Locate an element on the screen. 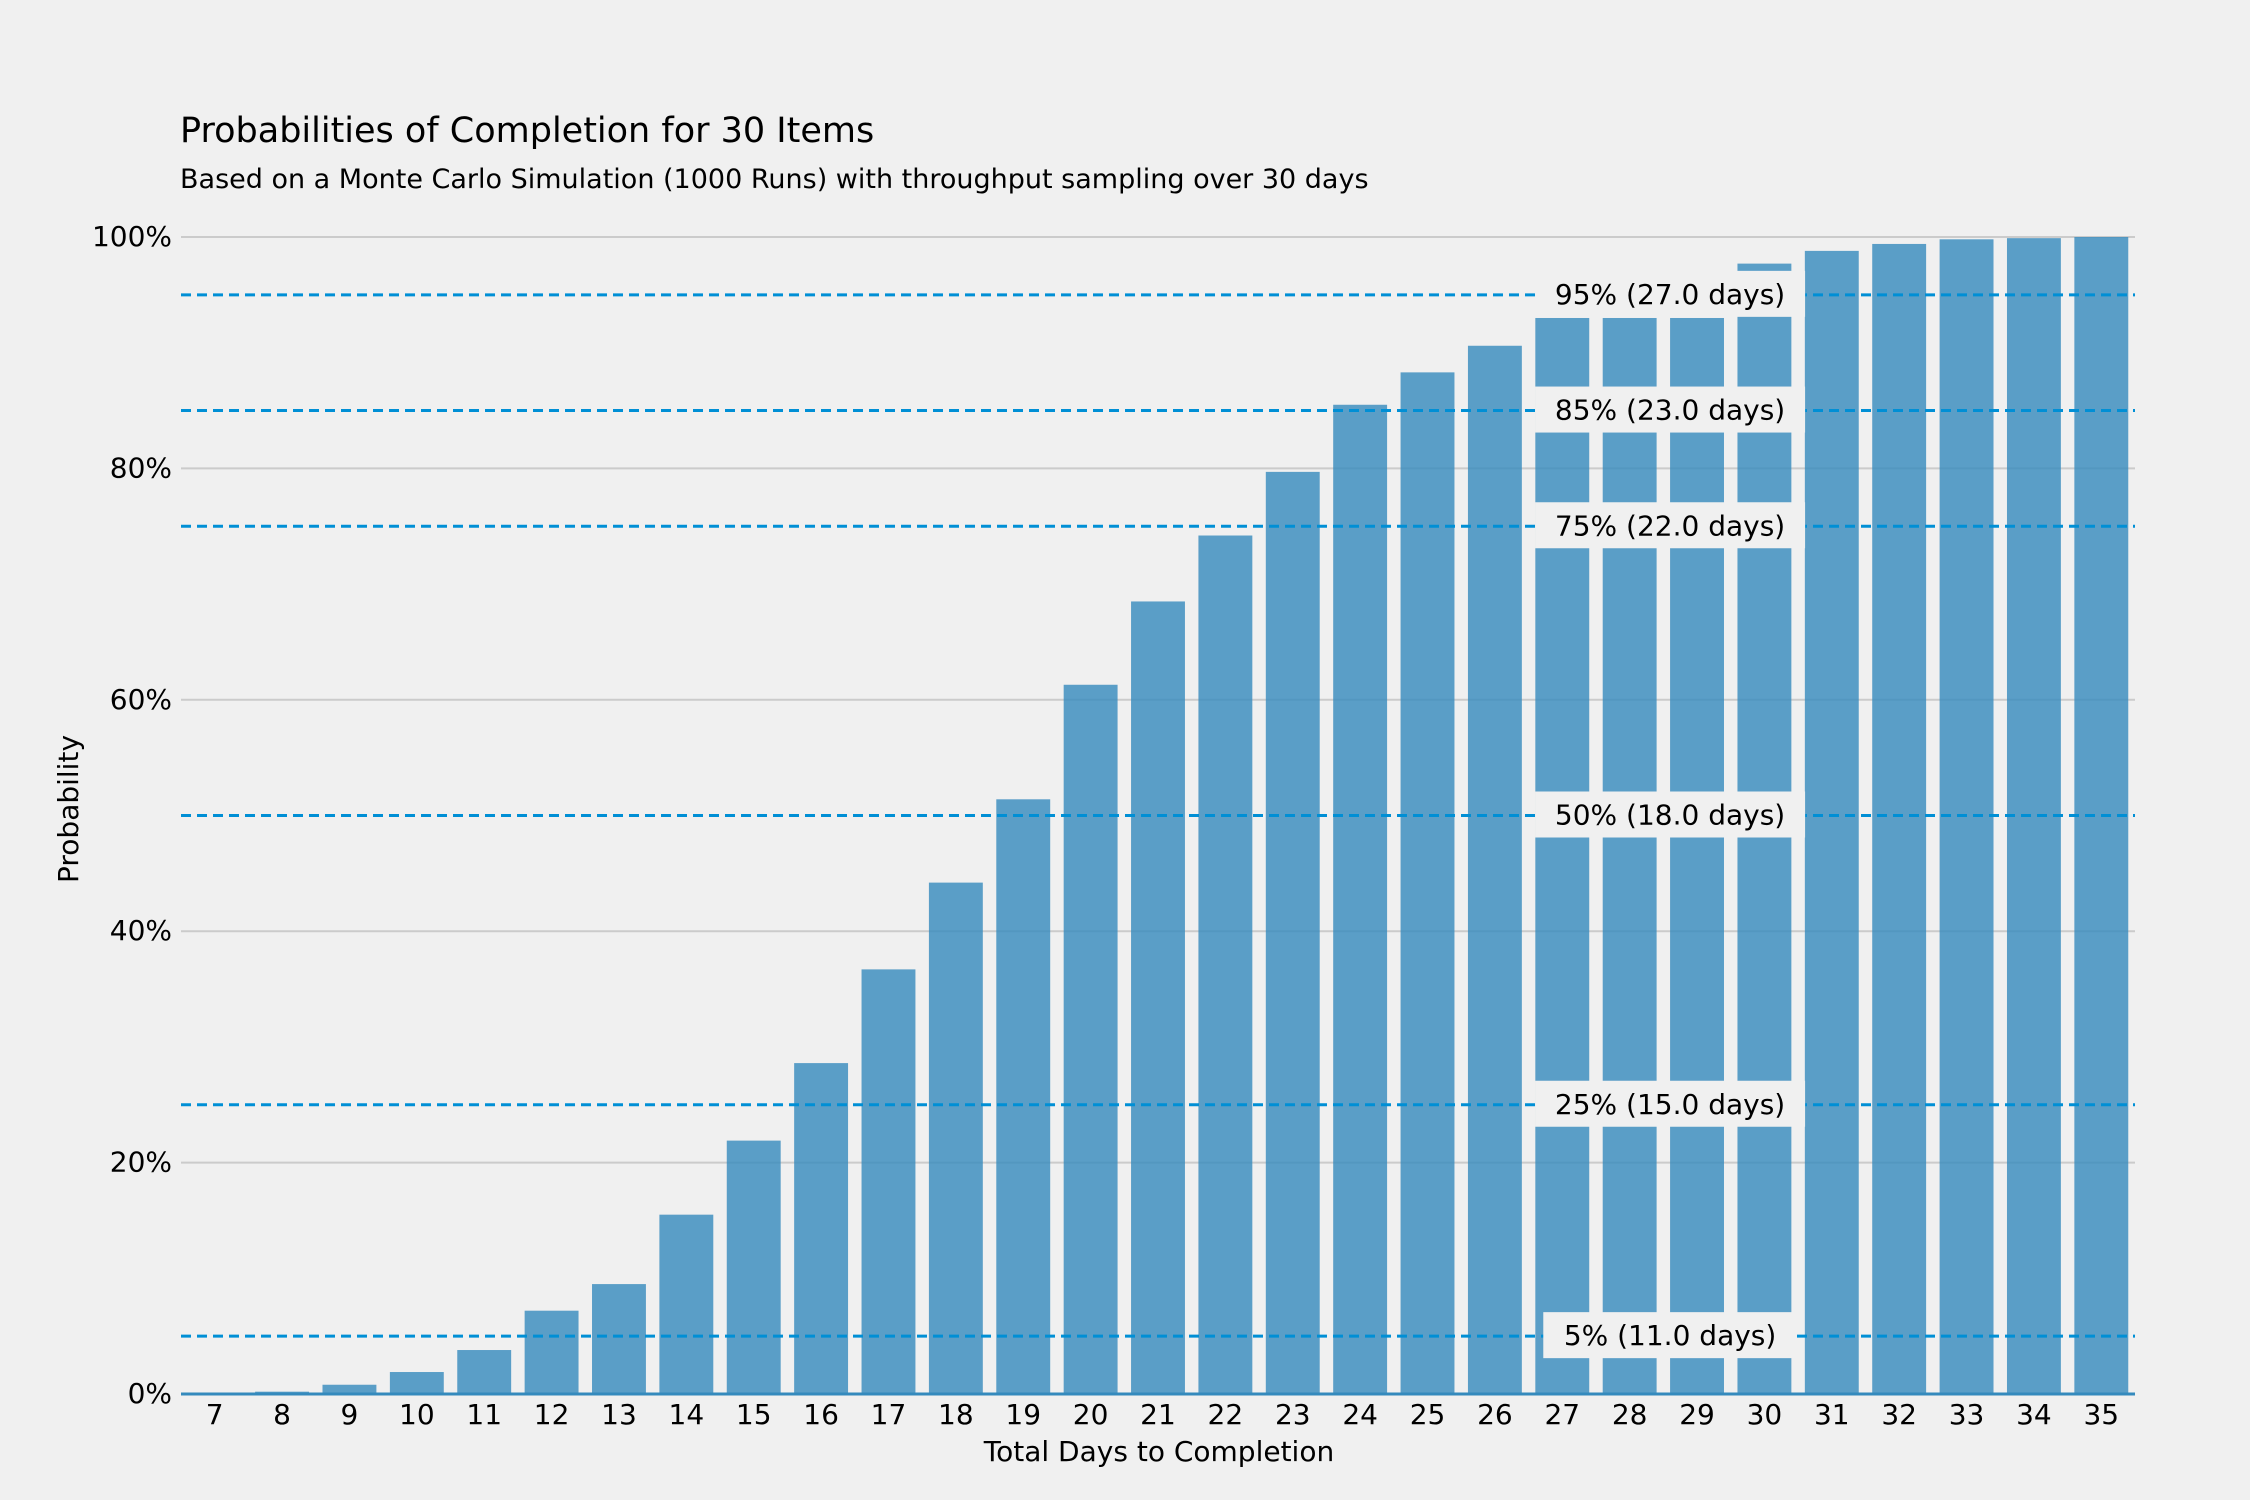  x-tick-label: 14 is located at coordinates (687, 1414).